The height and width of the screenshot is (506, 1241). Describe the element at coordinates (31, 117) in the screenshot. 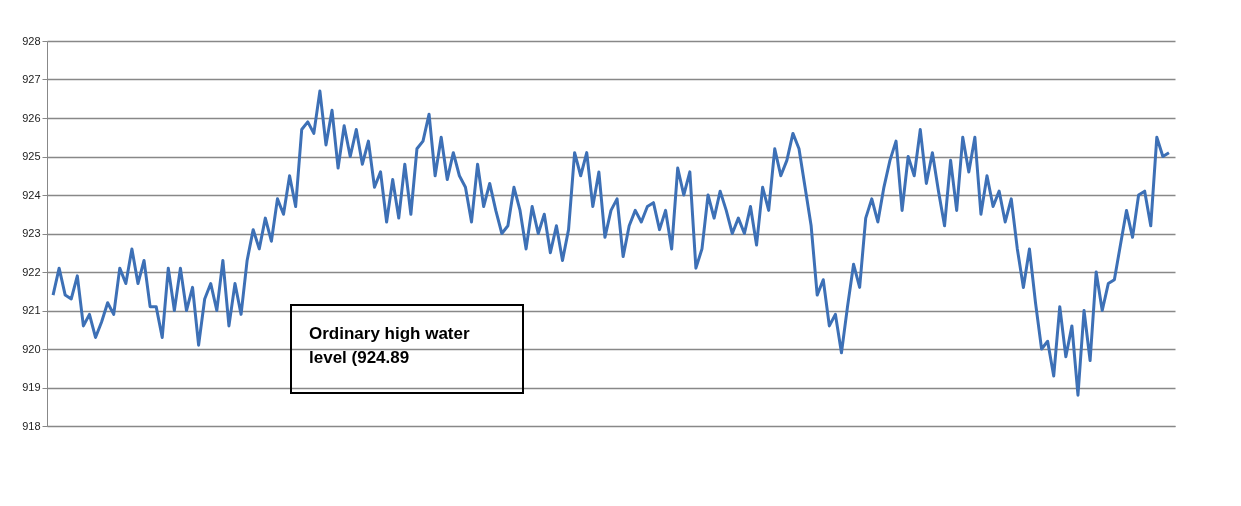

I see `y-tick-label: 926` at that location.